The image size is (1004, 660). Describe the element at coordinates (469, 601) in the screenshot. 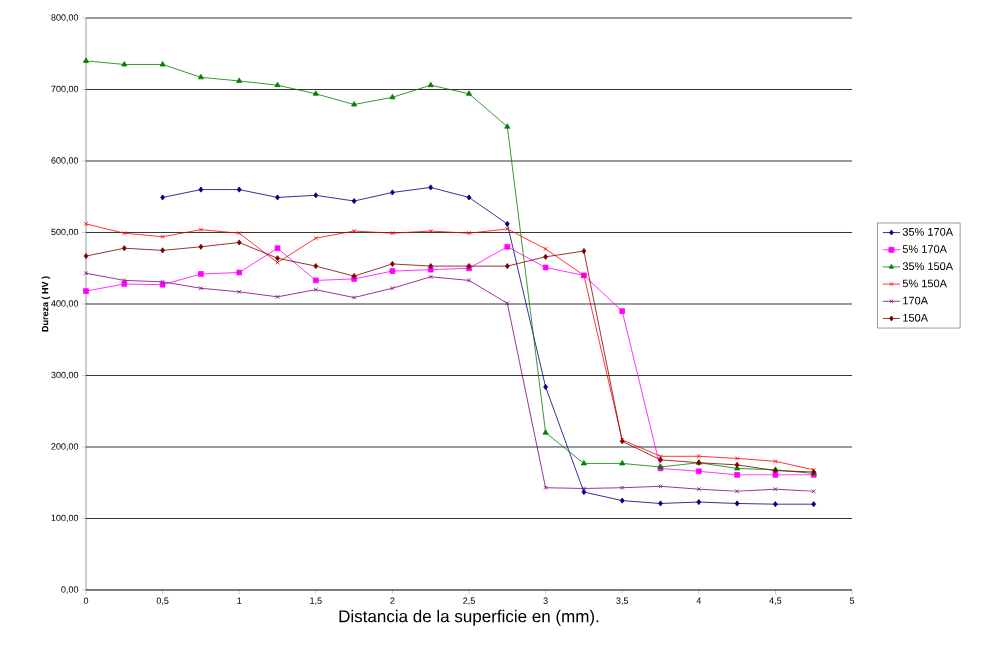

I see `x-tick-label: 2,5` at that location.